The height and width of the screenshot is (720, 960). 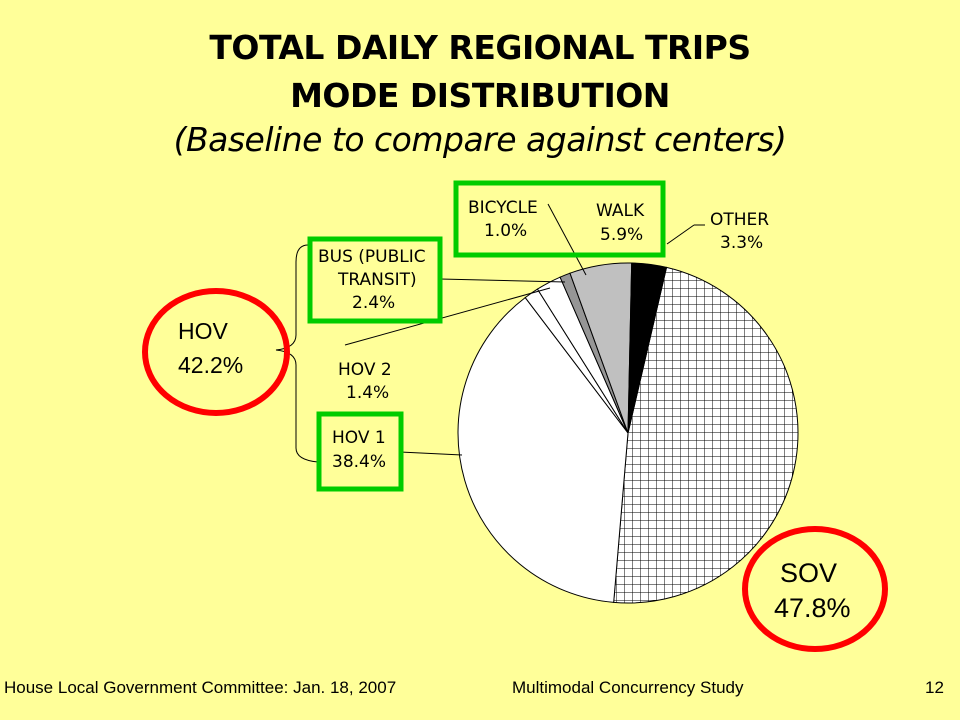 I want to click on slice-other, so click(x=647, y=348).